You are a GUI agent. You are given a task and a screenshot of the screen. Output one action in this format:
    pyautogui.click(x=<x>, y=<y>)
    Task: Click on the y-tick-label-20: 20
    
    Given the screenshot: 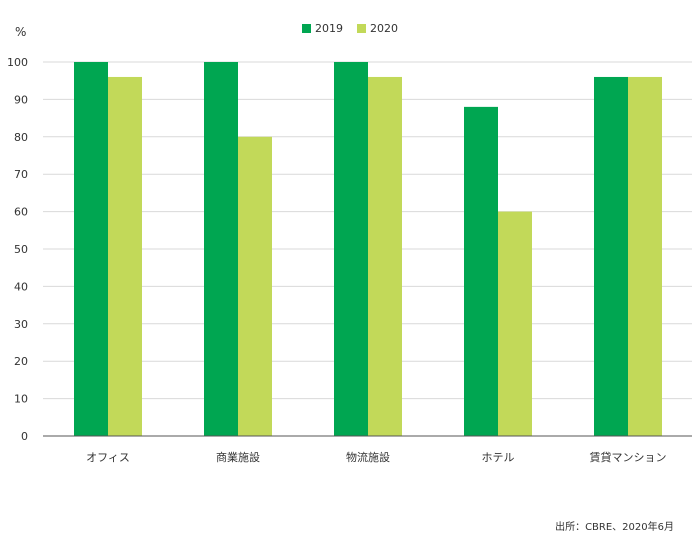 What is the action you would take?
    pyautogui.click(x=21, y=361)
    